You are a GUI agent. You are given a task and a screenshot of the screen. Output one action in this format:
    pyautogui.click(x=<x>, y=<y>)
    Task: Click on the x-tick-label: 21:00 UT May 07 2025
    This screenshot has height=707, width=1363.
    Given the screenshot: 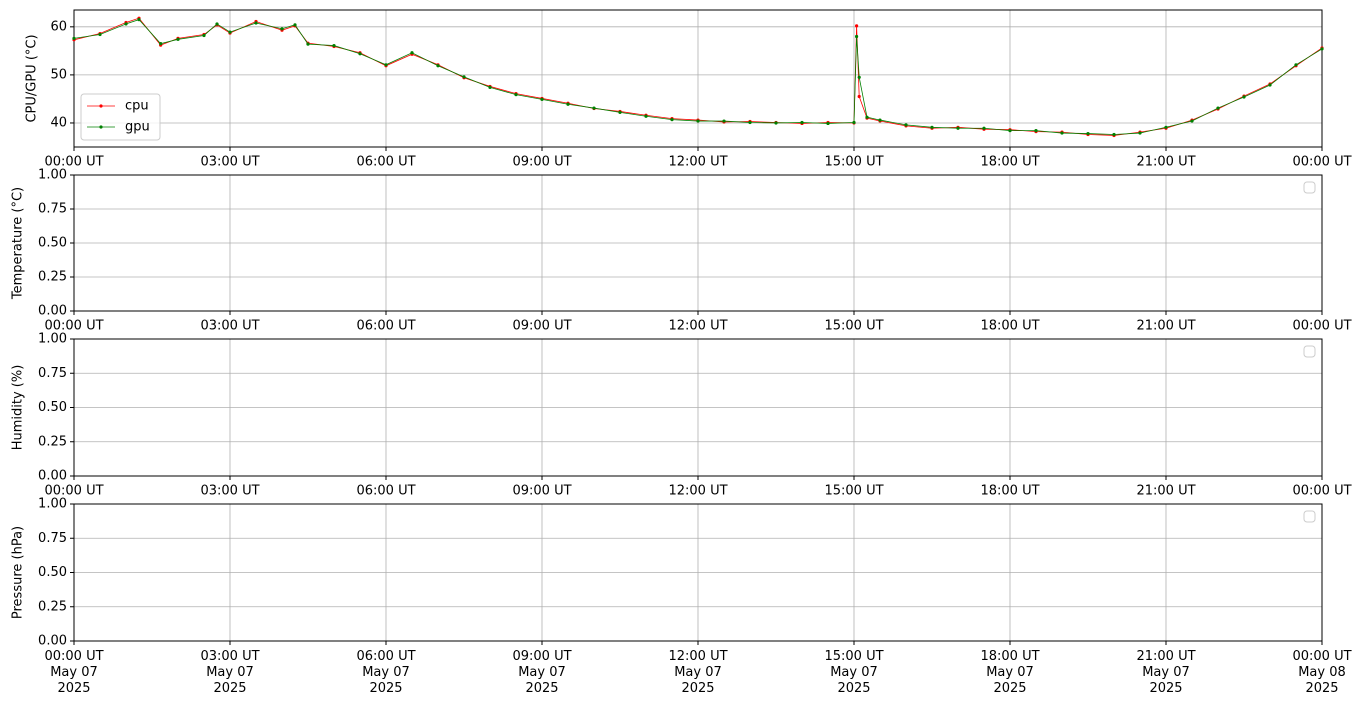 What is the action you would take?
    pyautogui.click(x=1165, y=672)
    